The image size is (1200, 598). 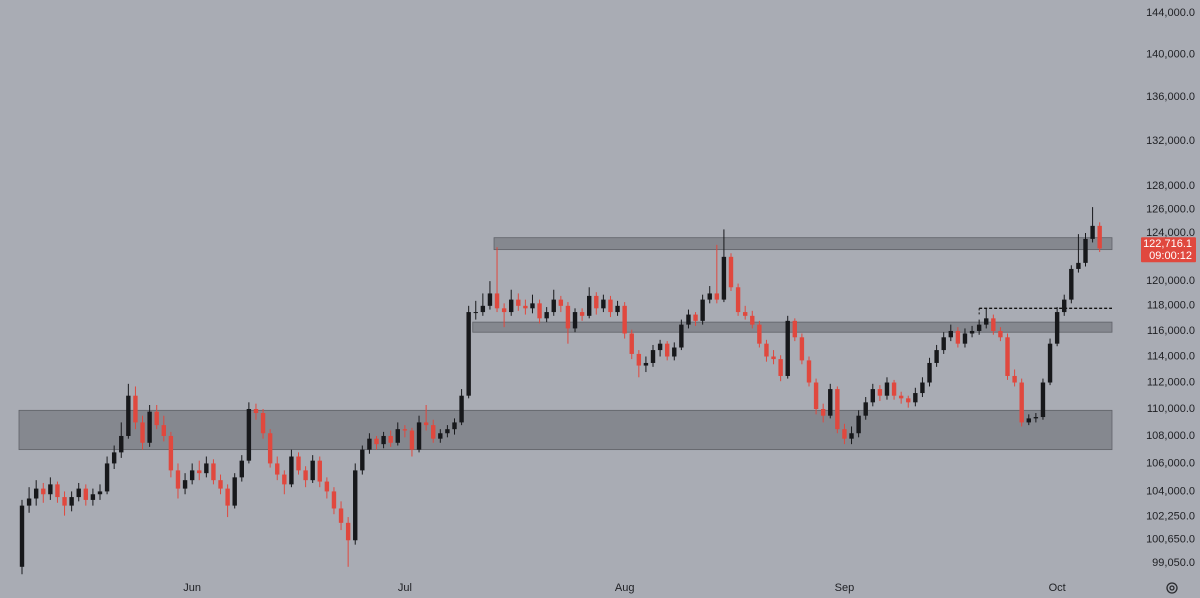 I want to click on y-tick-label: 120,000.0, so click(x=1170, y=281).